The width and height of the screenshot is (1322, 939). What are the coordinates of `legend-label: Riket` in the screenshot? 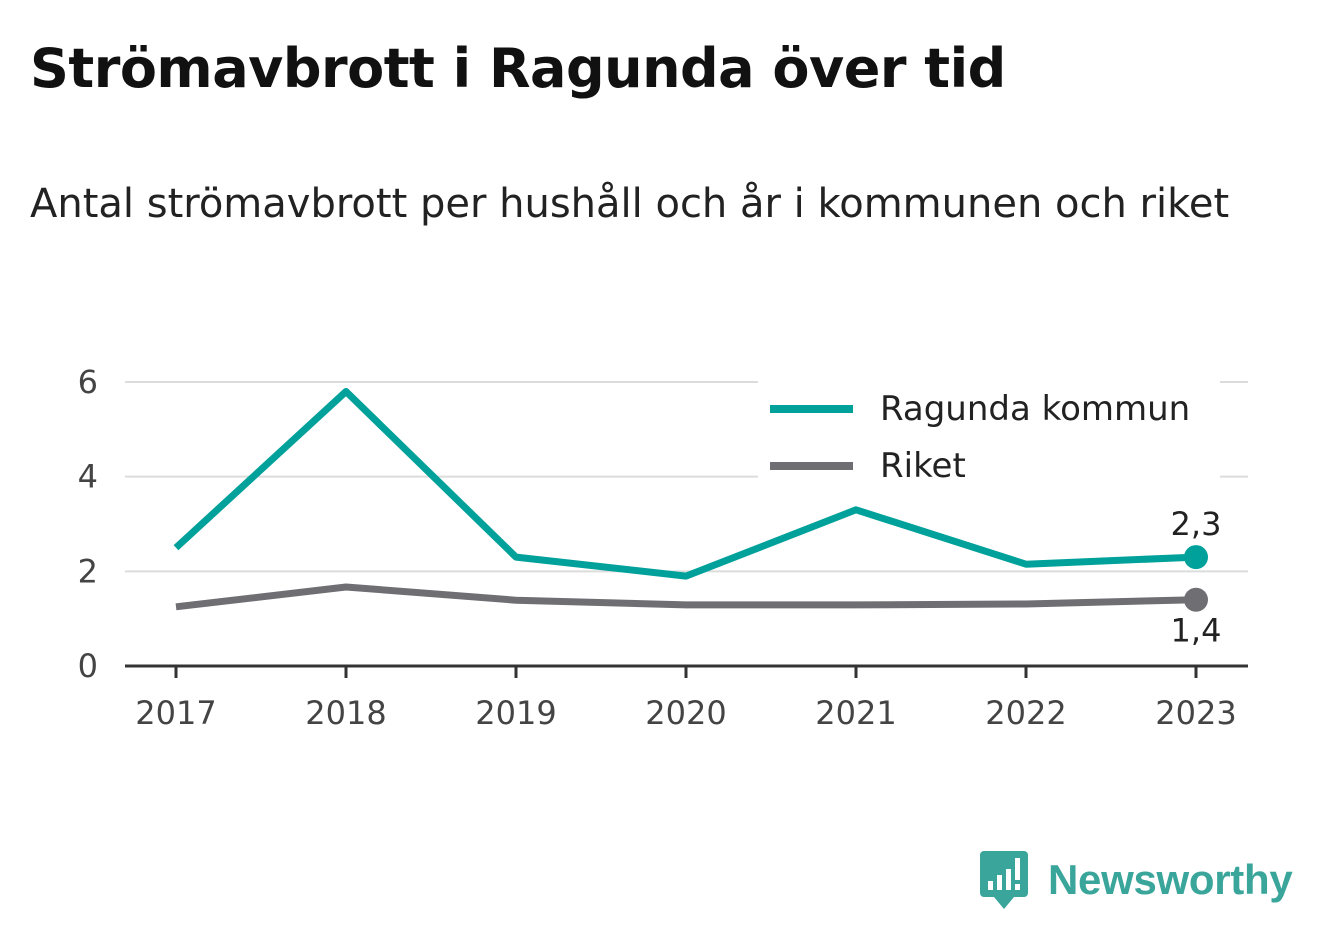 It's located at (923, 466).